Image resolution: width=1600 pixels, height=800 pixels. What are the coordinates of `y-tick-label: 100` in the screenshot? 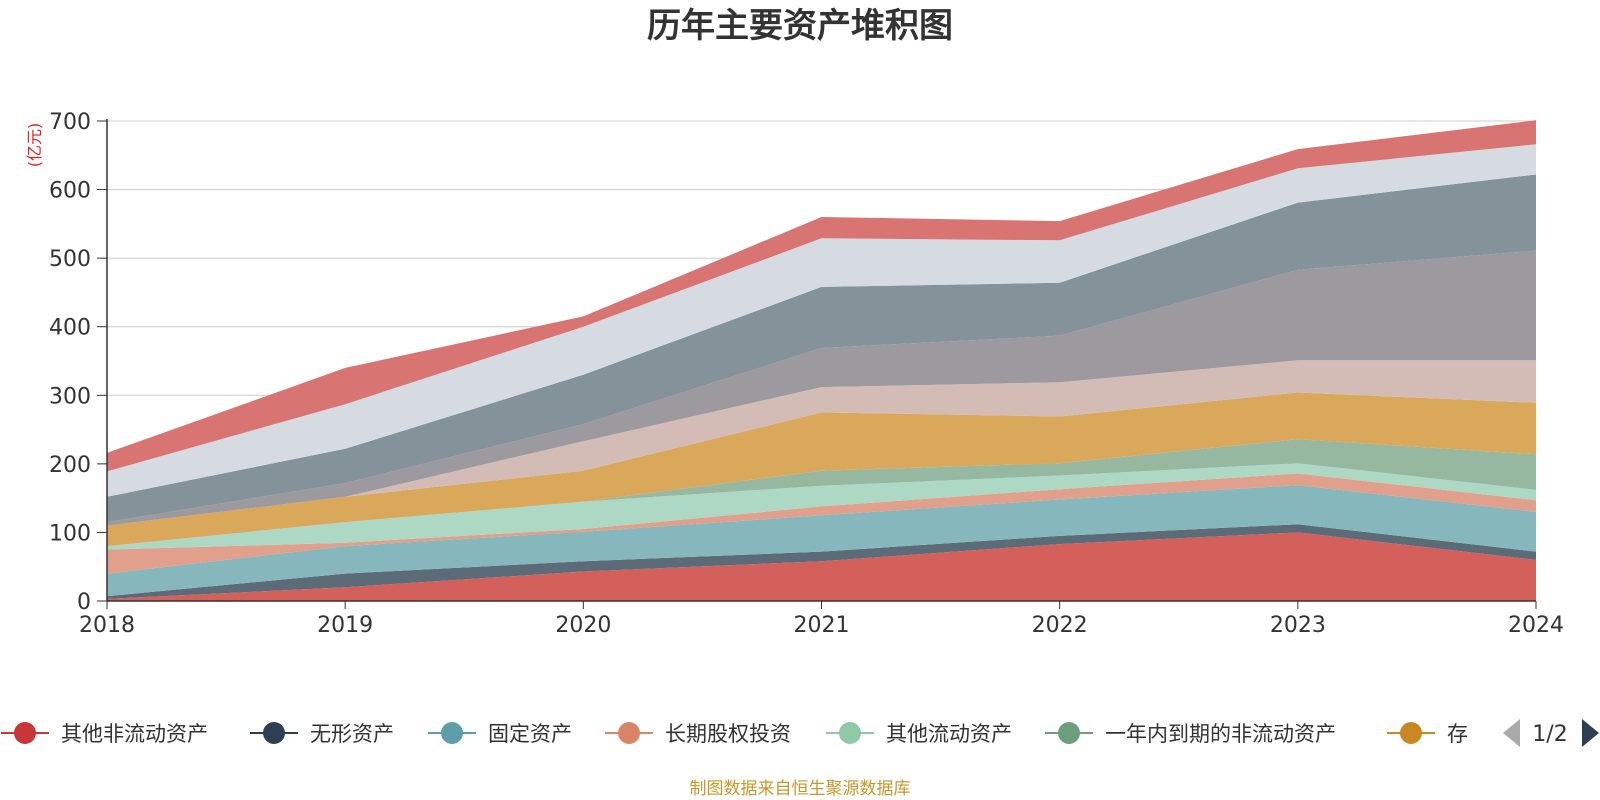 It's located at (70, 533).